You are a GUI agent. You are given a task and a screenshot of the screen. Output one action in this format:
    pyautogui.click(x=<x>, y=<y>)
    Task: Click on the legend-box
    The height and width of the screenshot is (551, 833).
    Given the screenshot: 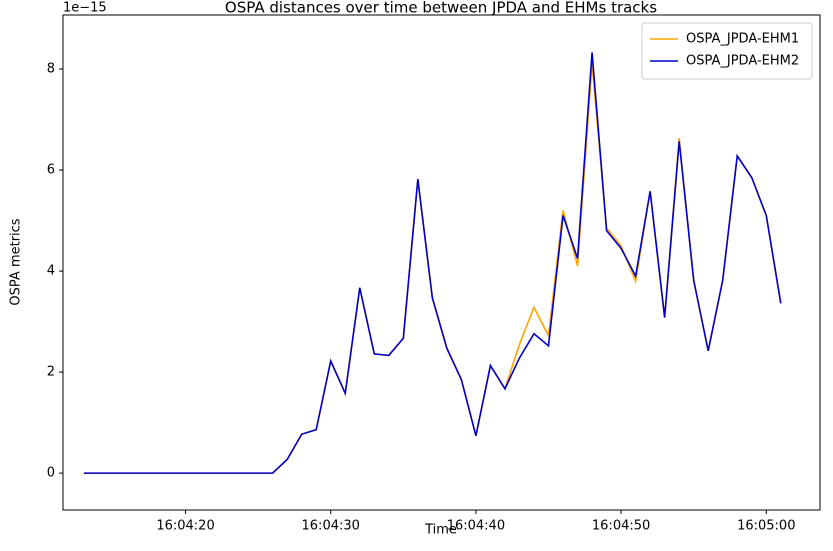 What is the action you would take?
    pyautogui.click(x=727, y=51)
    